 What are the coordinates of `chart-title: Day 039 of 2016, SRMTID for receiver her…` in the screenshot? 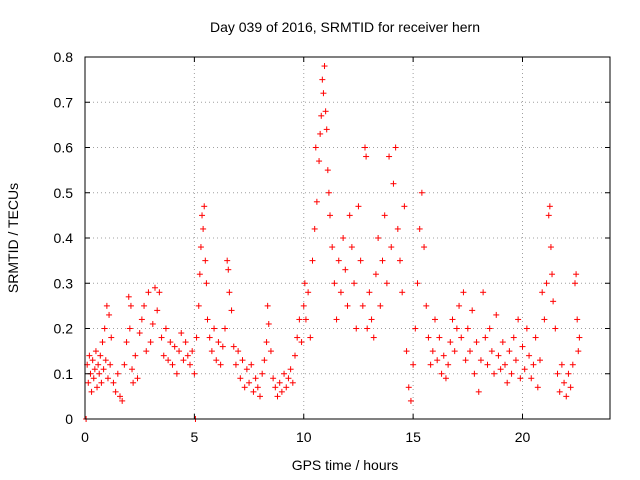 It's located at (345, 27).